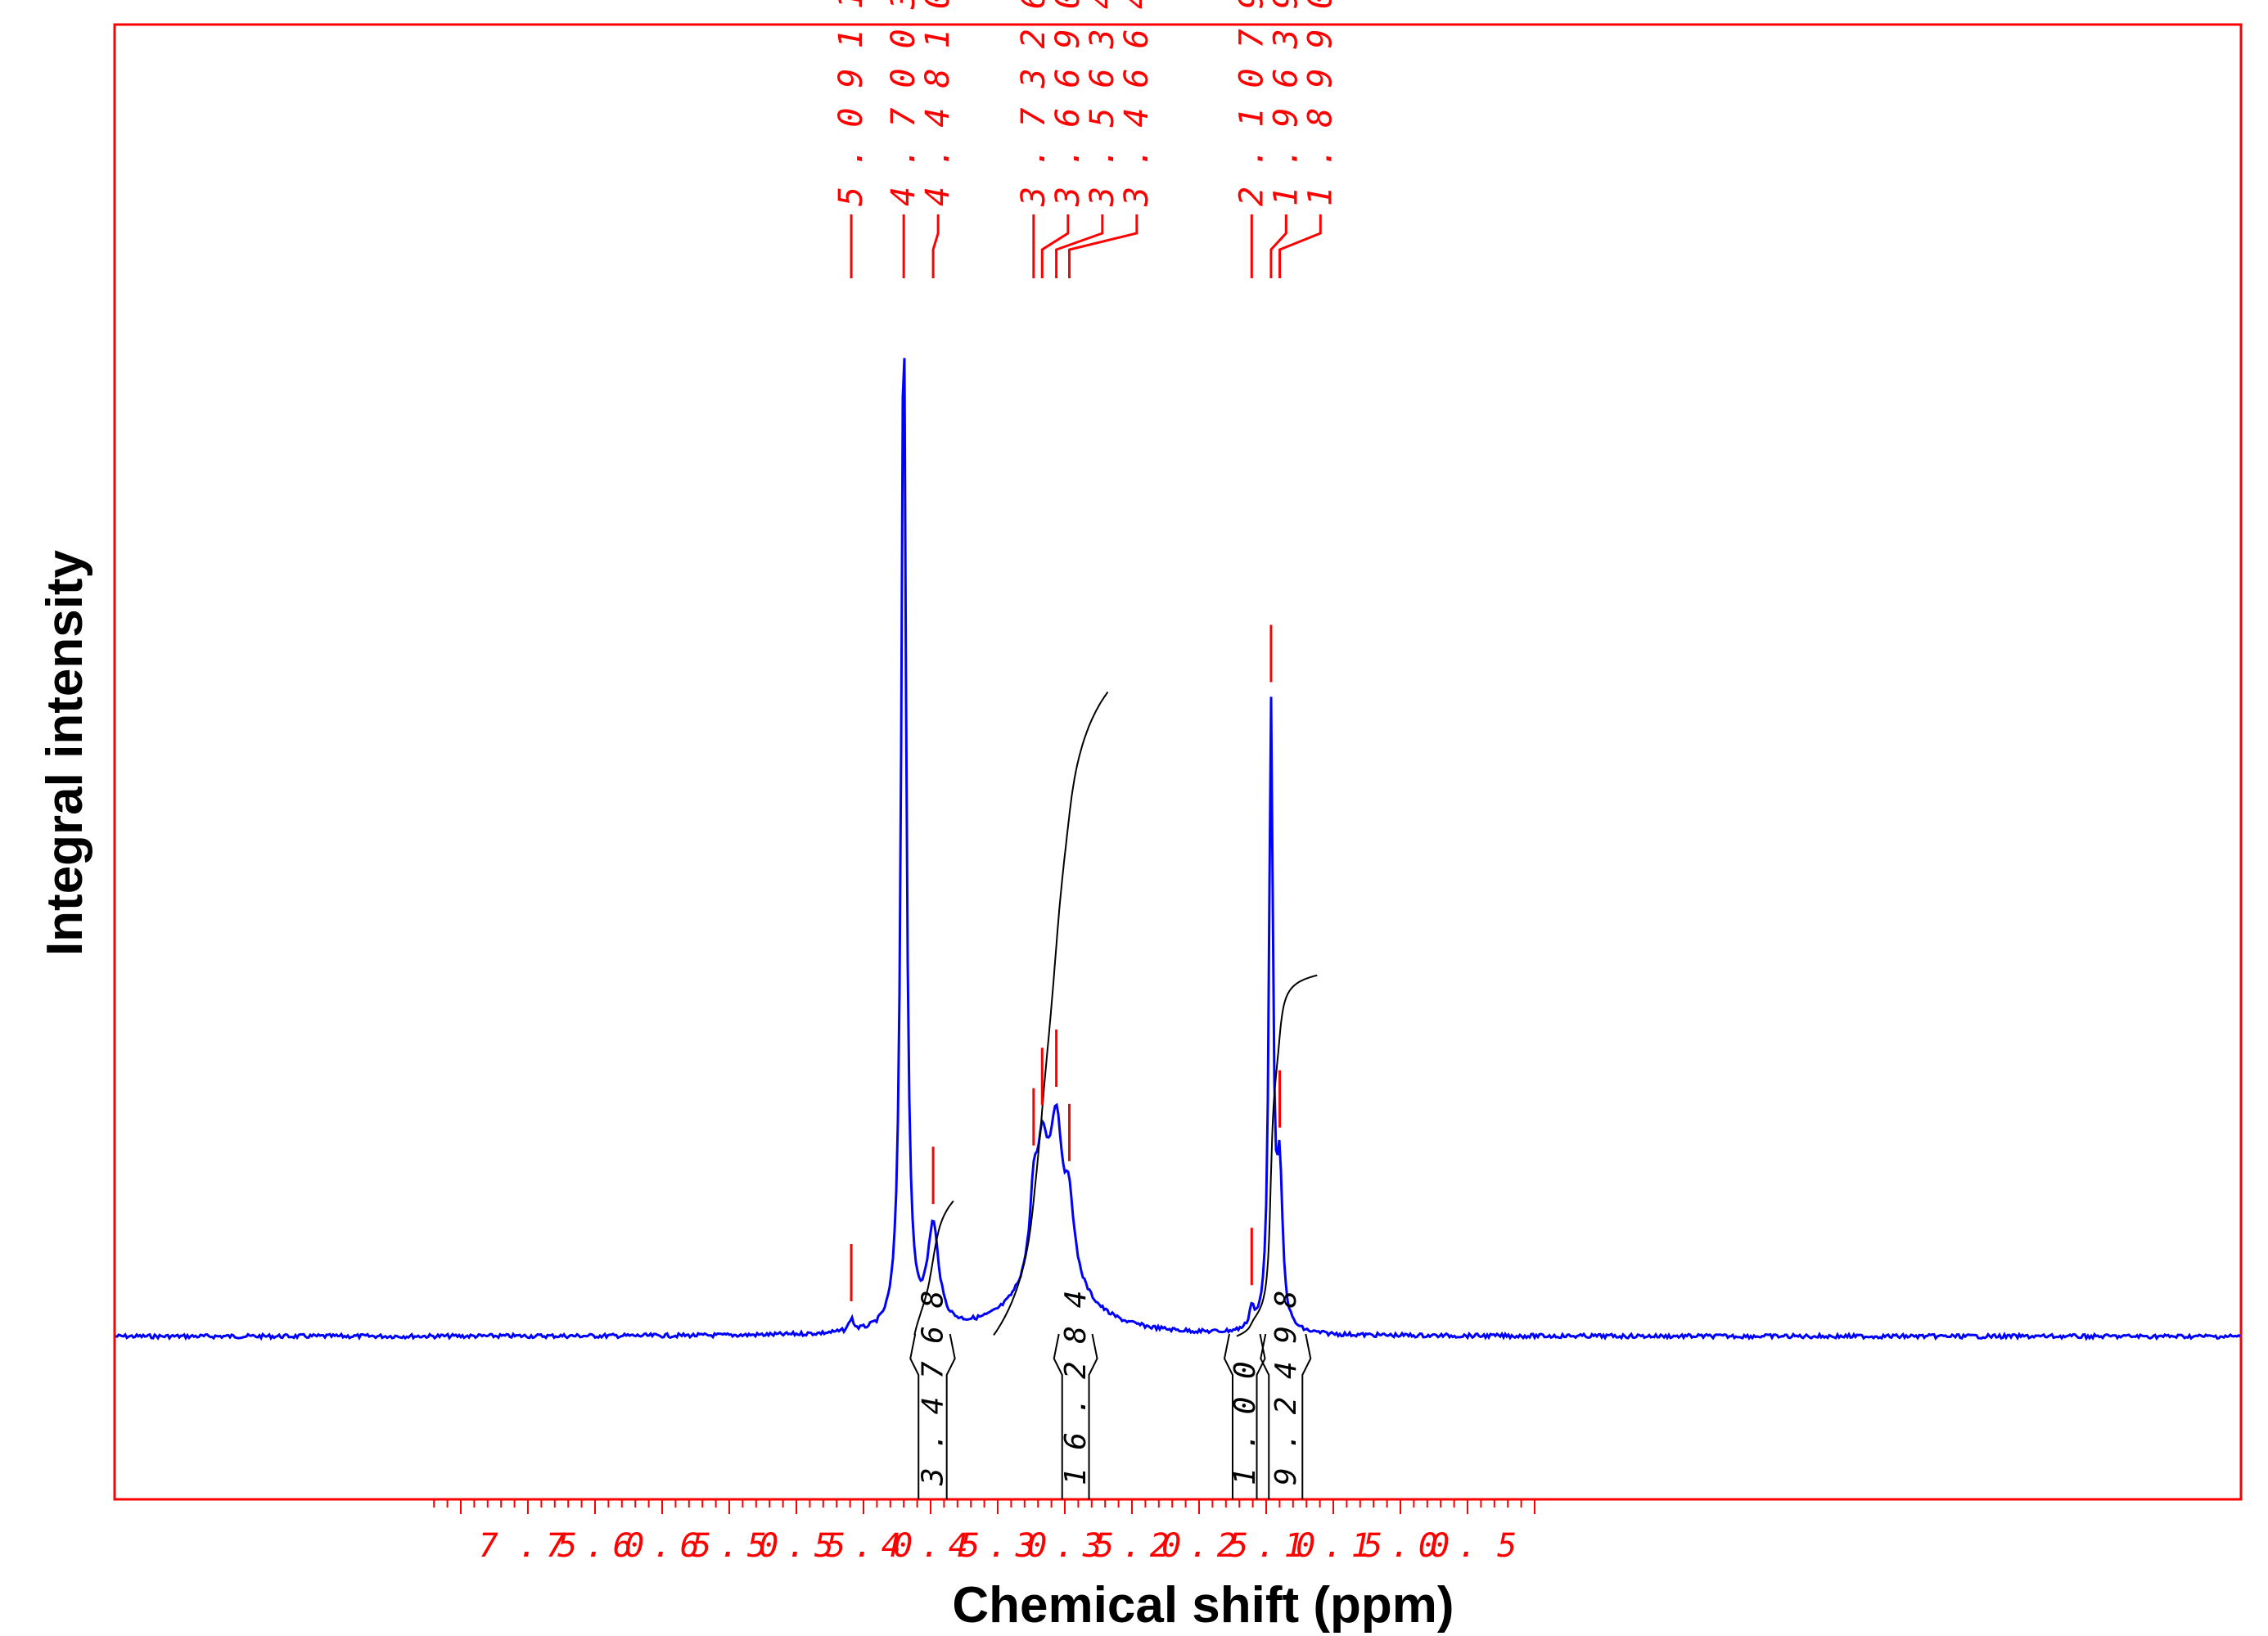  Describe the element at coordinates (1286, 103) in the screenshot. I see `peak-label-text: 1 . 9 6 3 9` at that location.